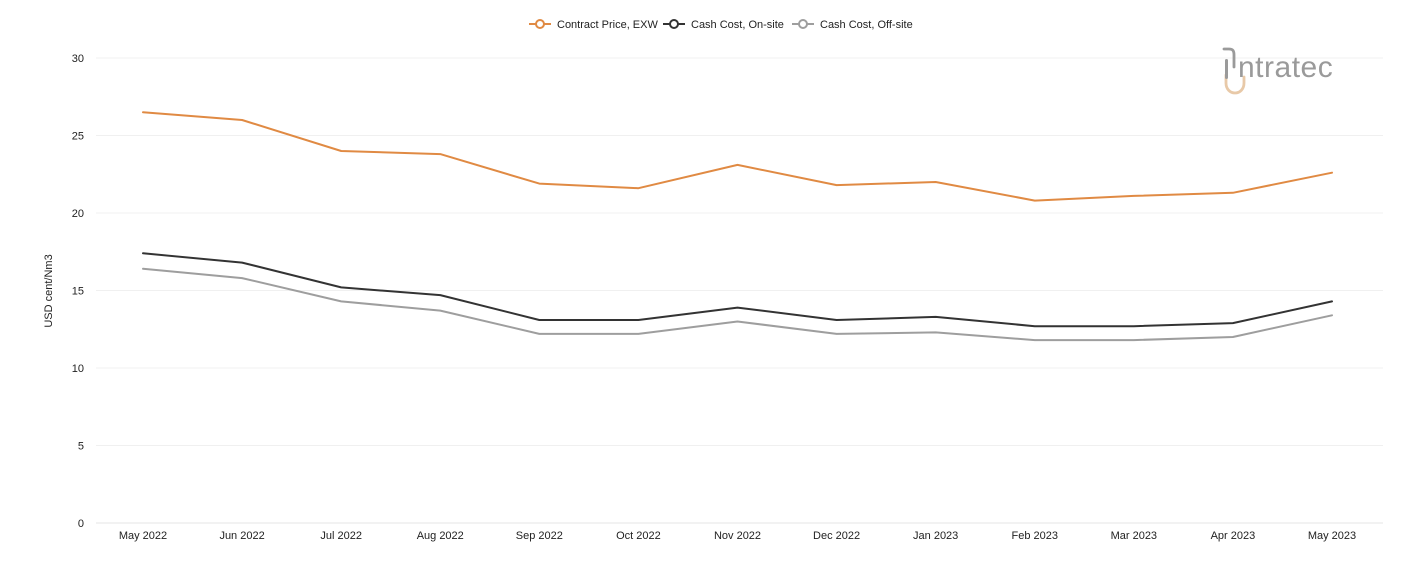 This screenshot has height=566, width=1401. I want to click on x-tick-label: May 2023, so click(1332, 536).